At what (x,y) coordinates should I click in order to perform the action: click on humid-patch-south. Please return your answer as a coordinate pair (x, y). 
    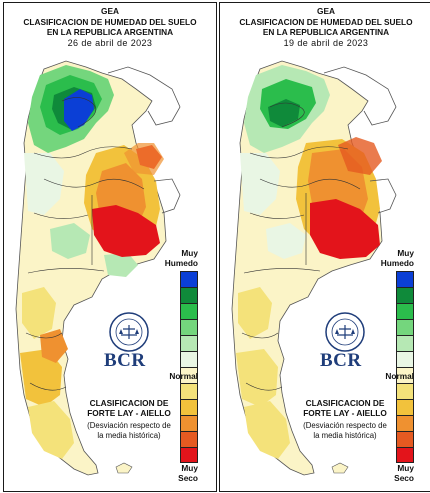
    Looking at the image, I should click on (121, 265).